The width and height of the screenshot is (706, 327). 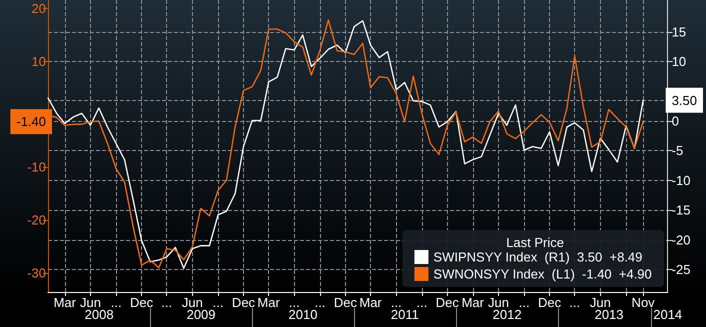 I want to click on x2-tick-label: 2008, so click(x=99, y=314).